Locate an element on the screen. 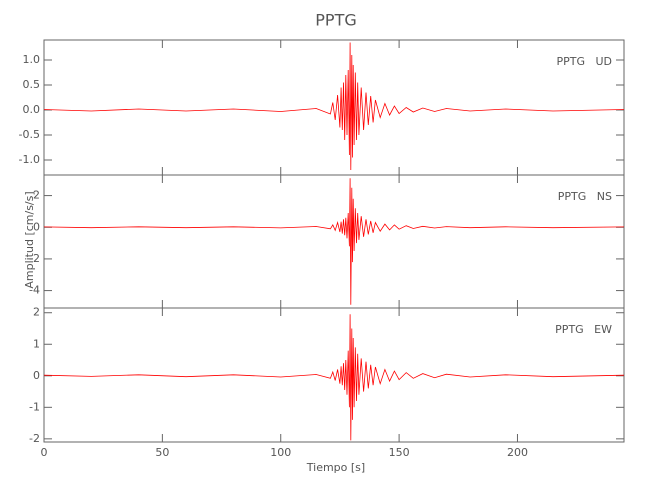  panel-label: PPTG UD is located at coordinates (584, 61).